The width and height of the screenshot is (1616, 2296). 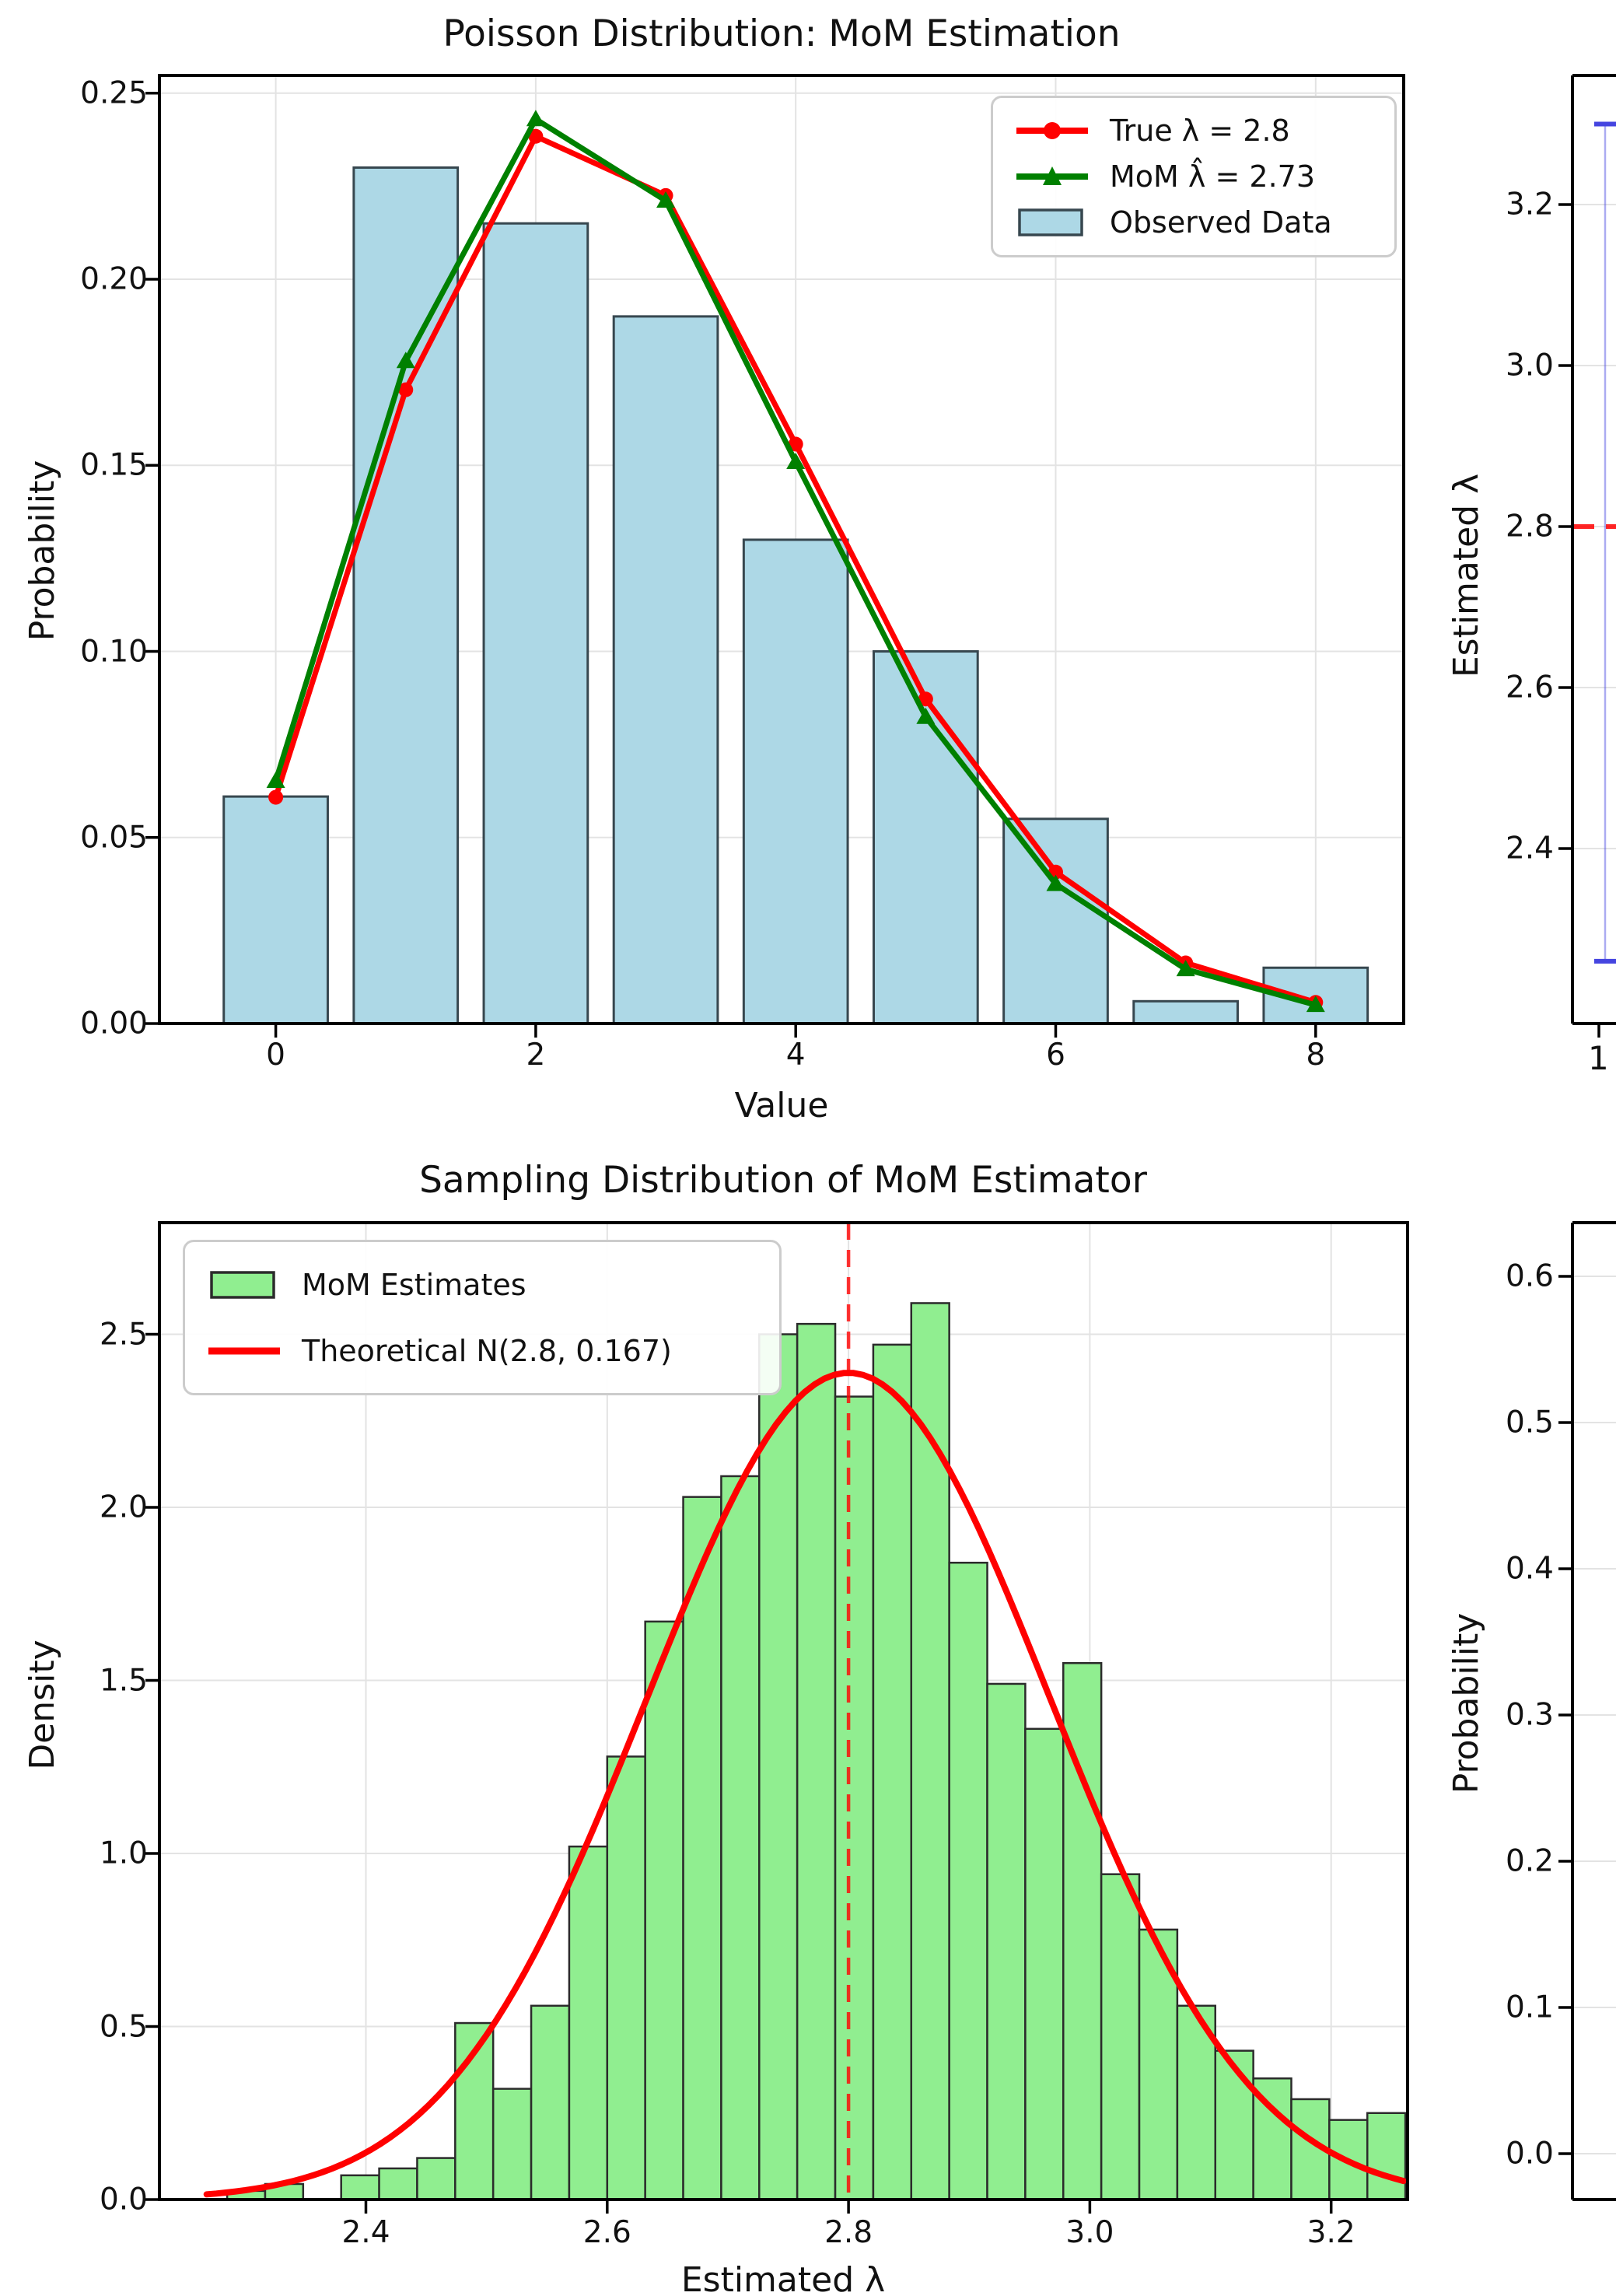 I want to click on subplot1-ytick-label: 0.05, so click(x=114, y=838).